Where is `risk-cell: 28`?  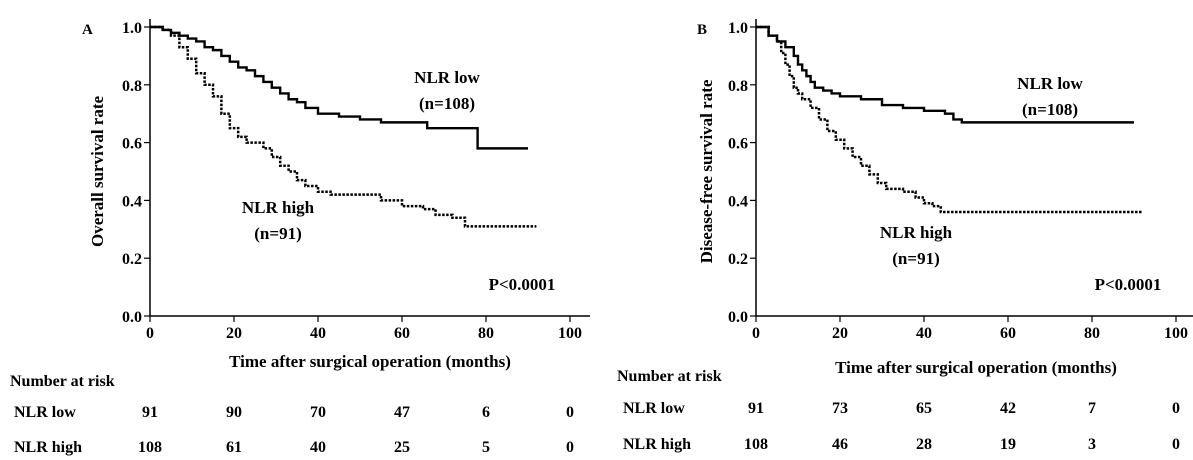
risk-cell: 28 is located at coordinates (924, 444).